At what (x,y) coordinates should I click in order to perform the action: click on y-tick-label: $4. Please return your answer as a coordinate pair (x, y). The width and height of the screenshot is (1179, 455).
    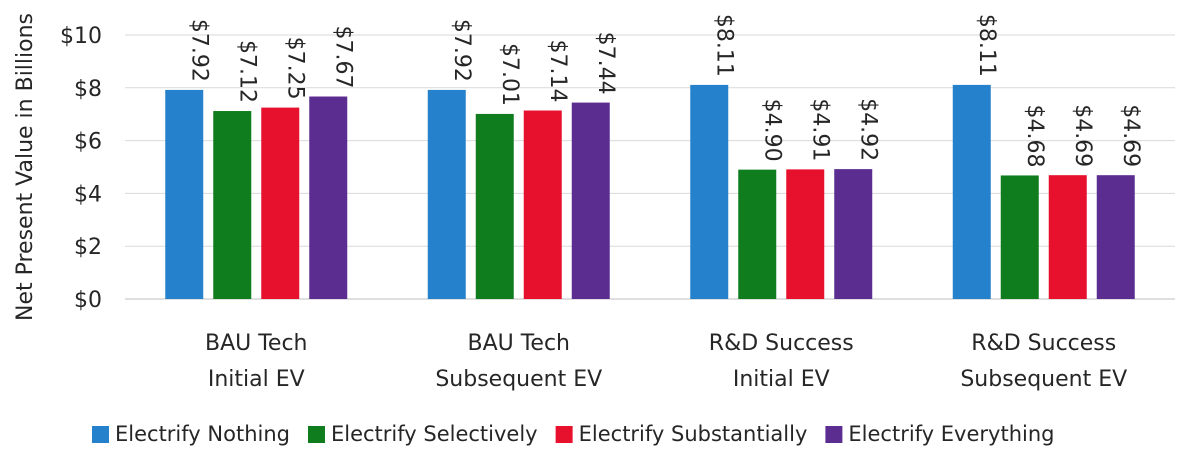
    Looking at the image, I should click on (88, 194).